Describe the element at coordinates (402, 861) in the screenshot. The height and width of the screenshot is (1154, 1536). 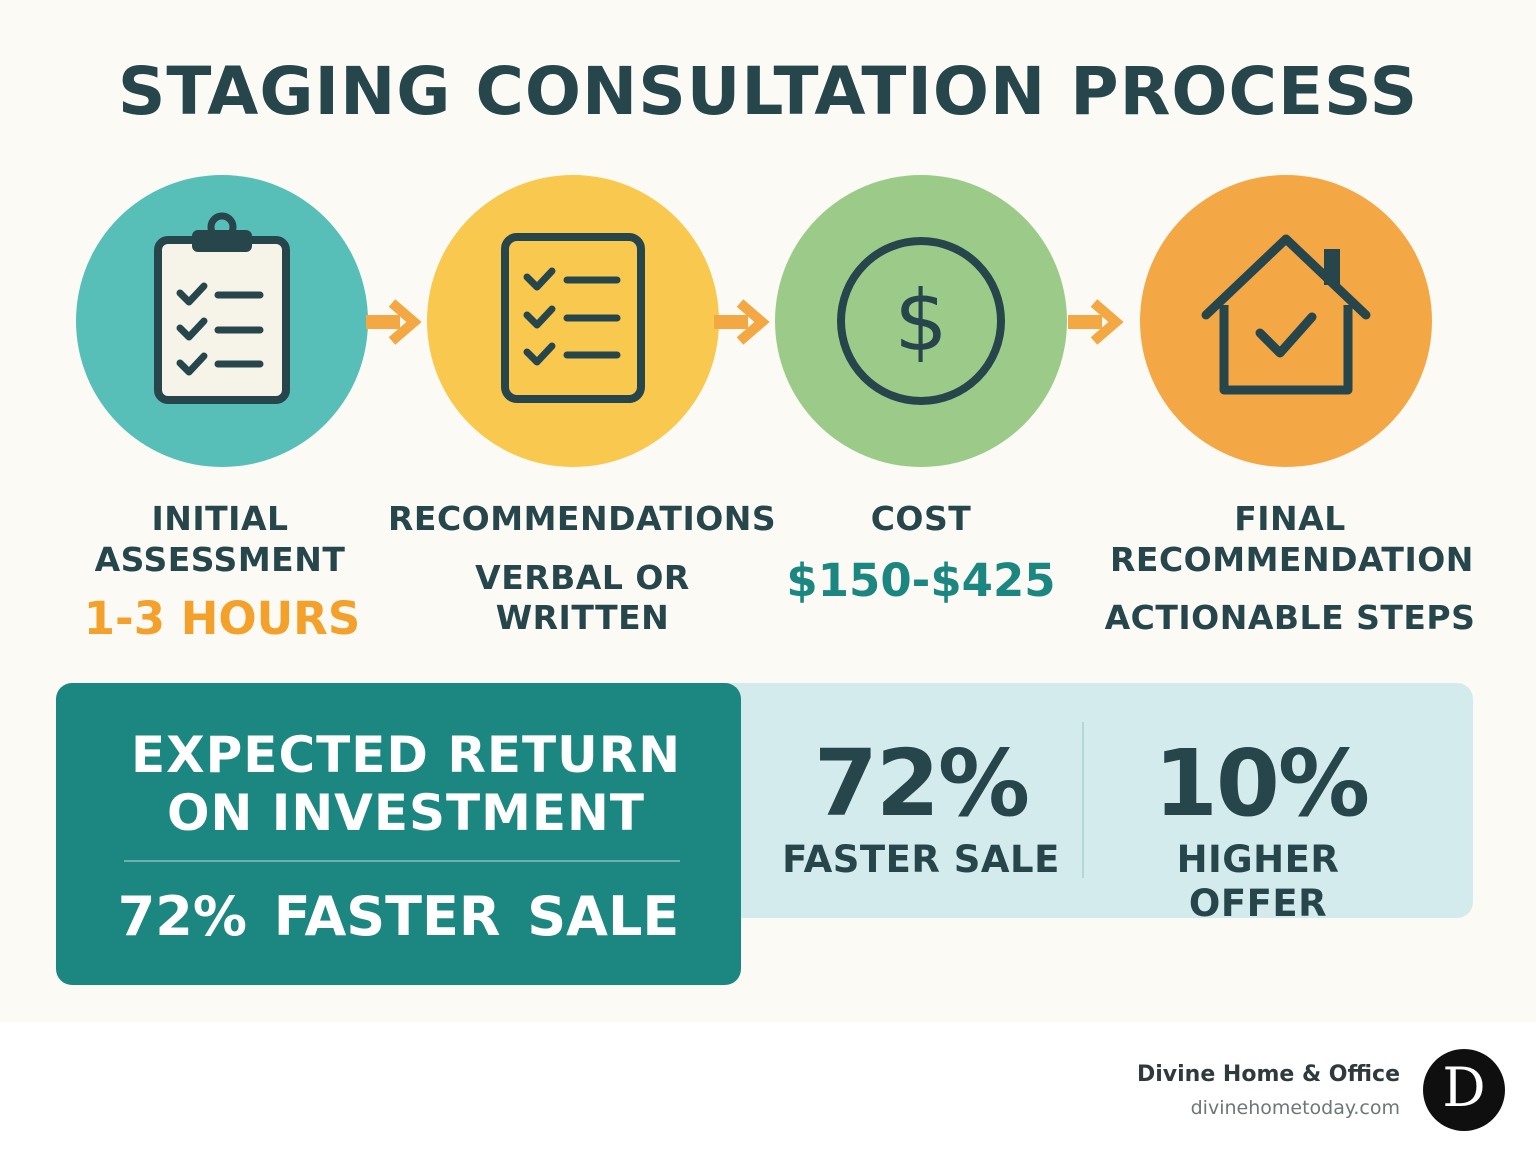
I see `roi-divider` at that location.